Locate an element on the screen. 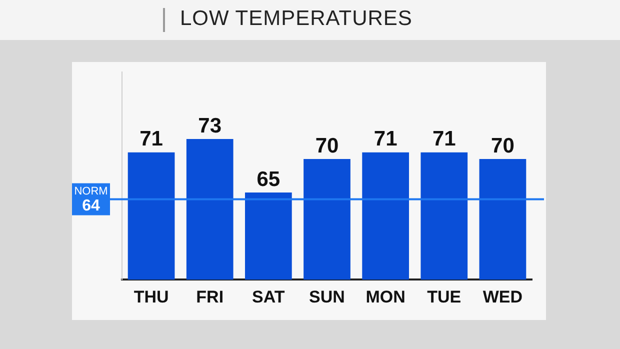 Image resolution: width=620 pixels, height=349 pixels. x-tick-label: THU is located at coordinates (151, 296).